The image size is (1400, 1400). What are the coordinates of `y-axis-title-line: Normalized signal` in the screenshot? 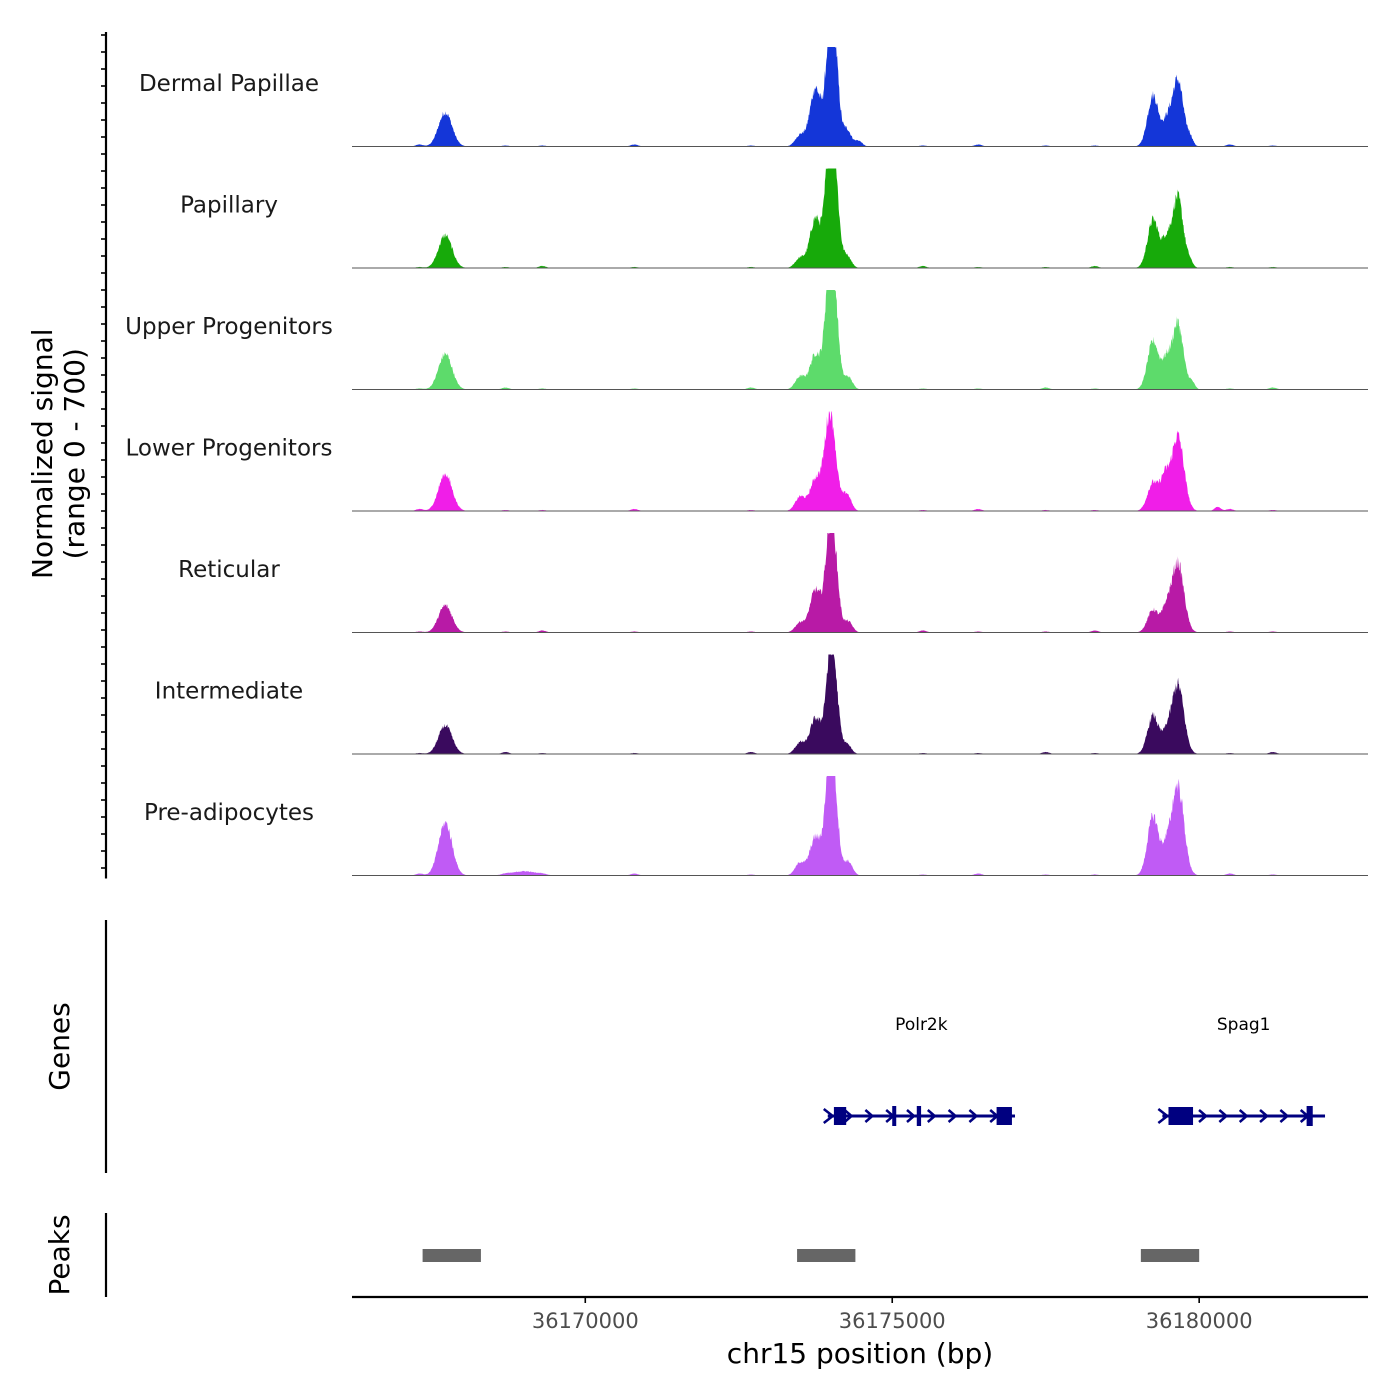 It's located at (42, 453).